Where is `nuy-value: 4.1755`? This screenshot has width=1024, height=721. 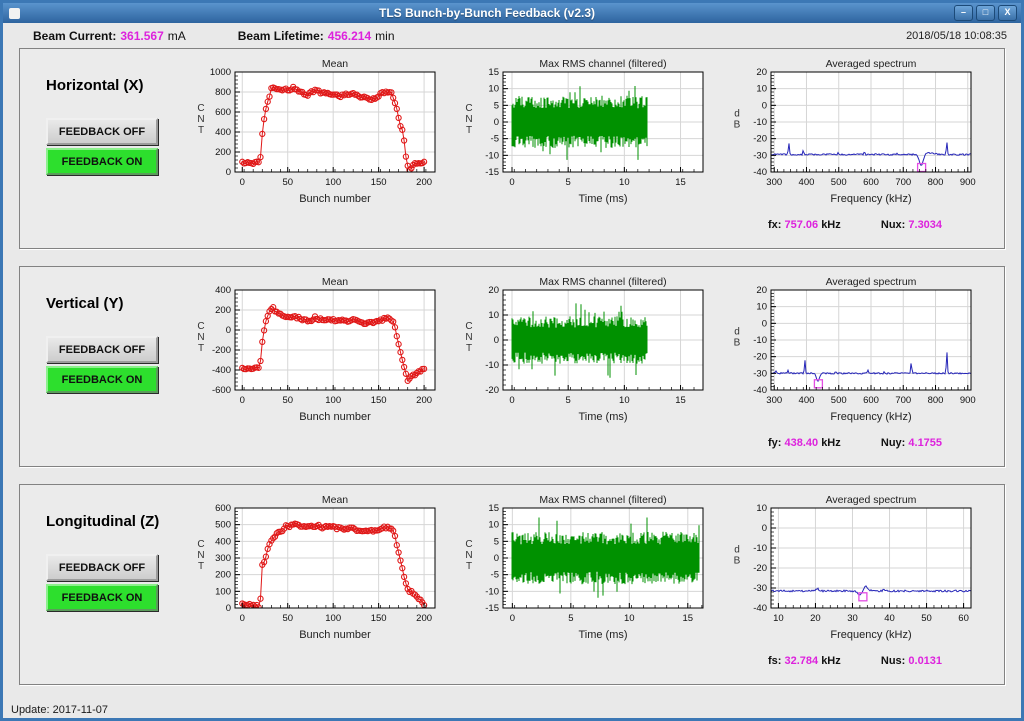
nuy-value: 4.1755 is located at coordinates (925, 443).